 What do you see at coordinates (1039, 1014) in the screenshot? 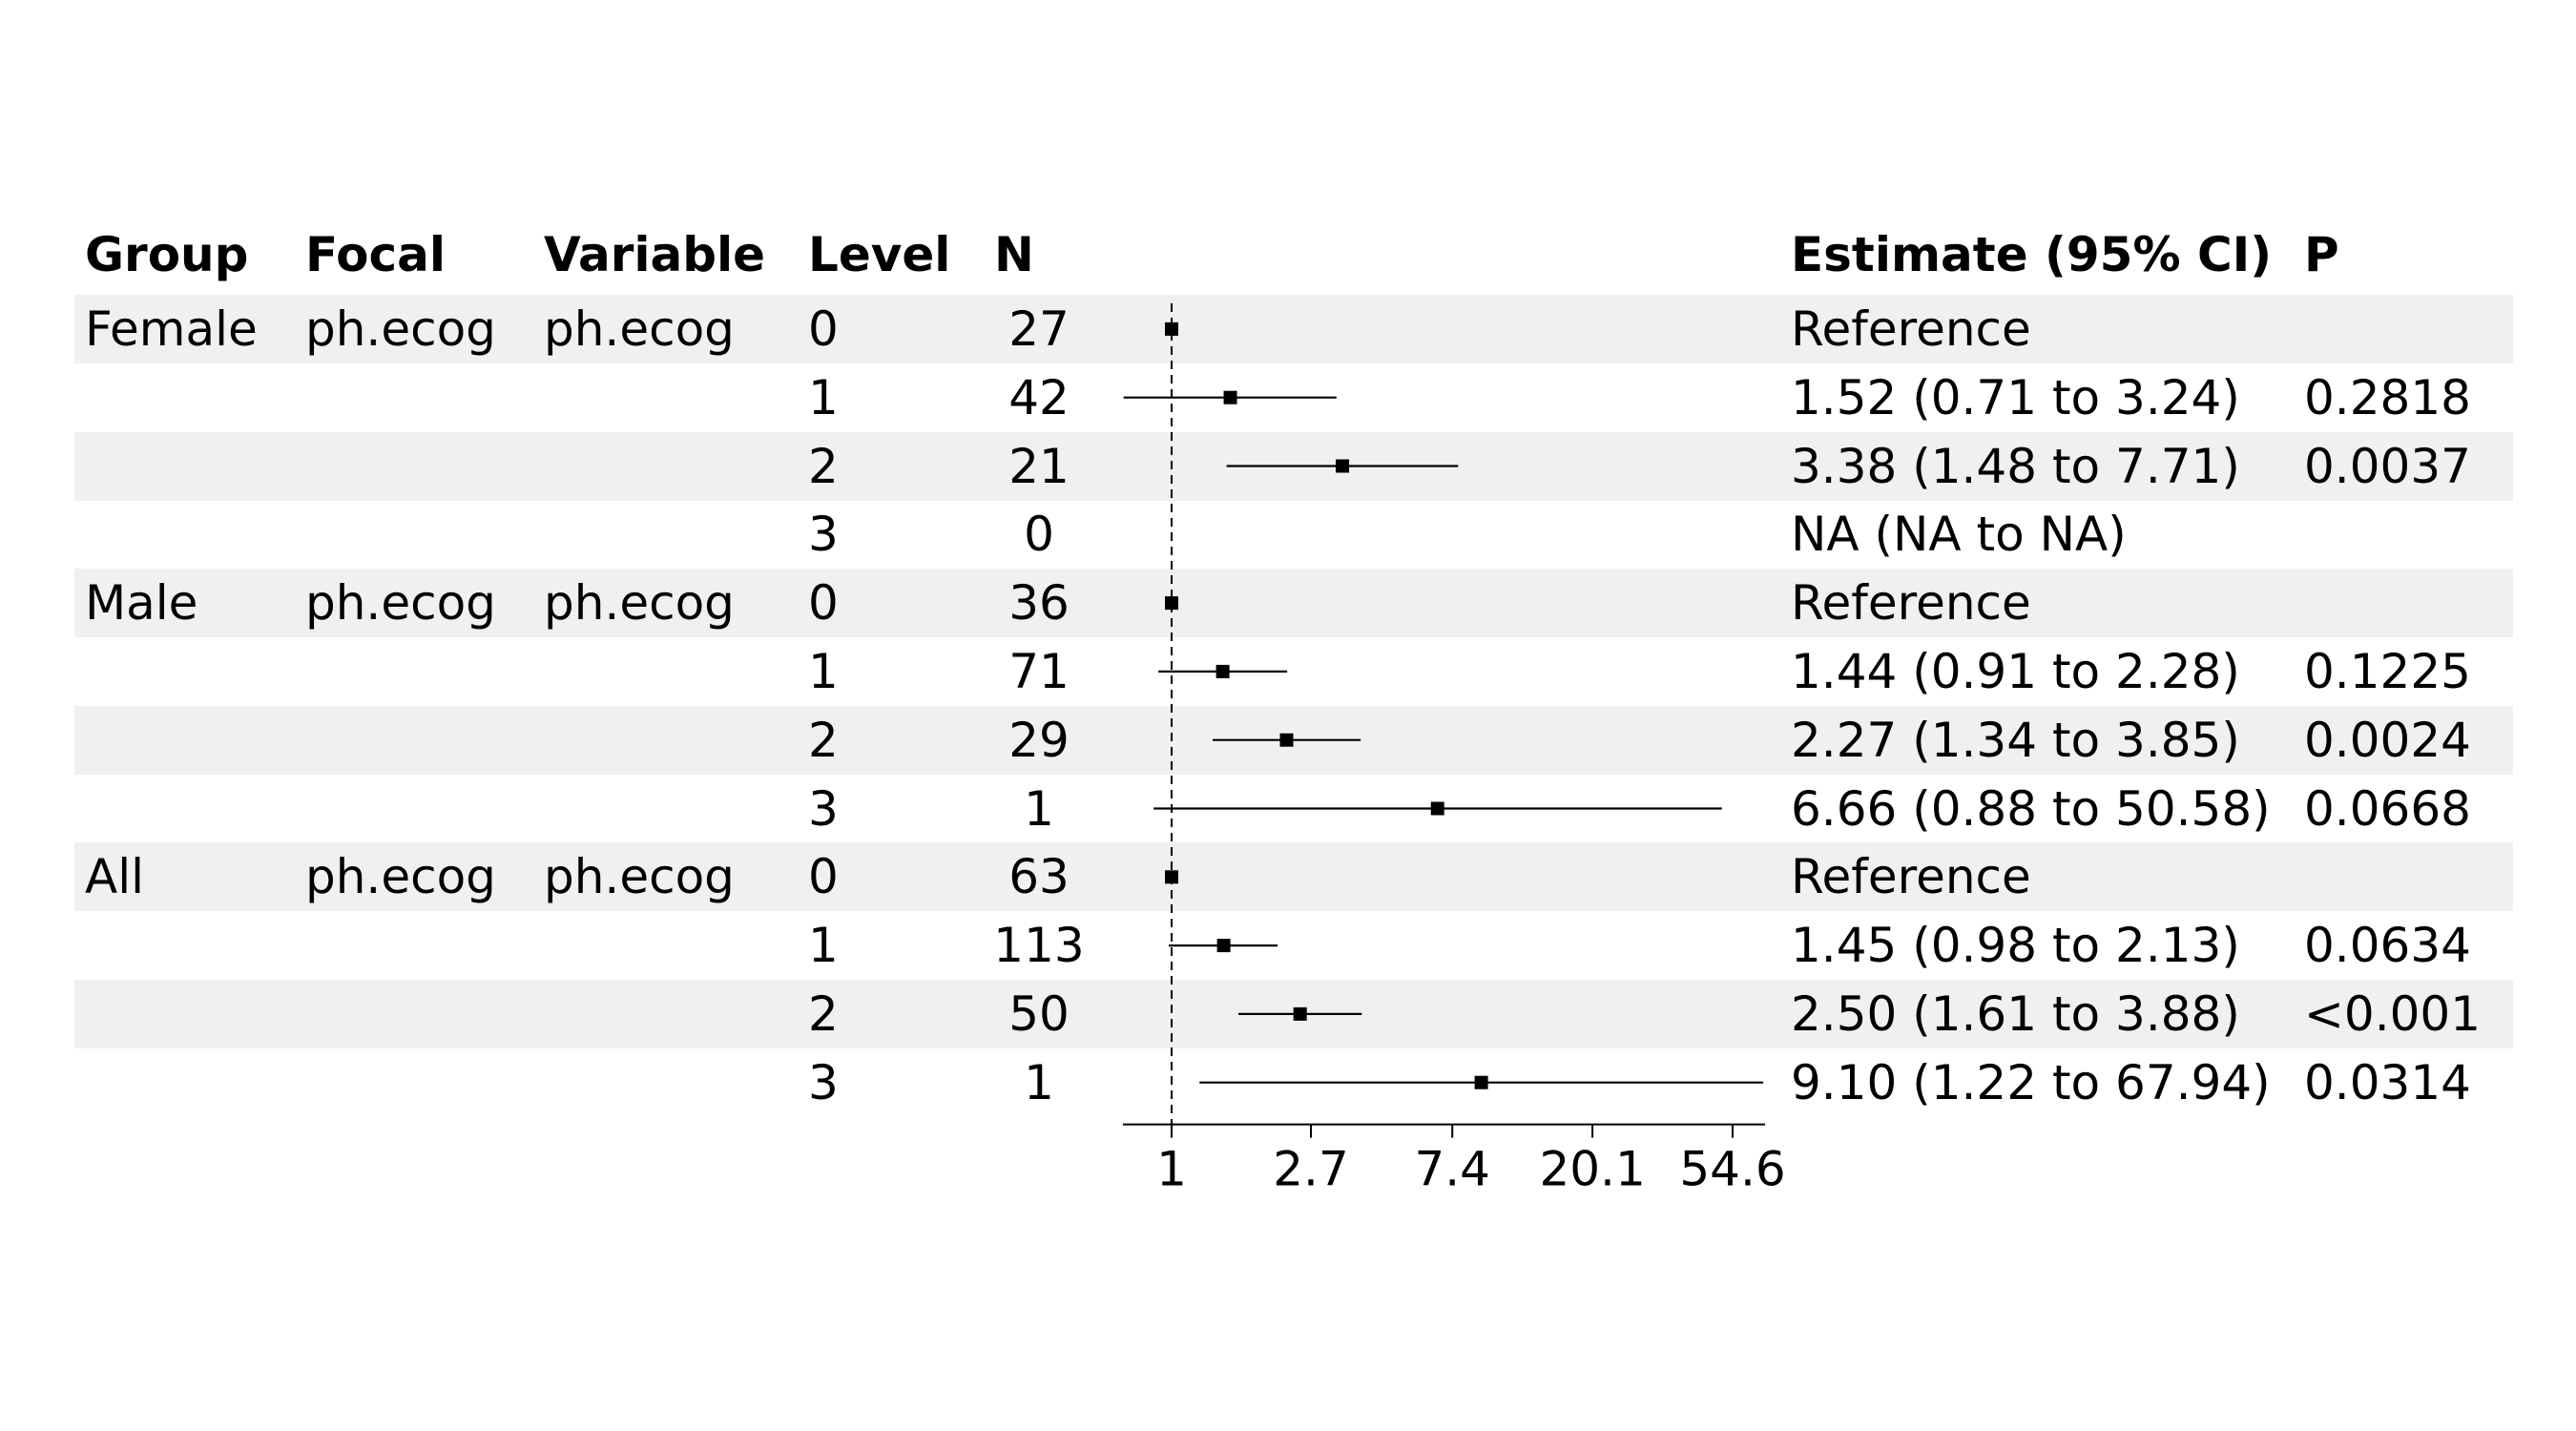
I see `cell-n: 50` at bounding box center [1039, 1014].